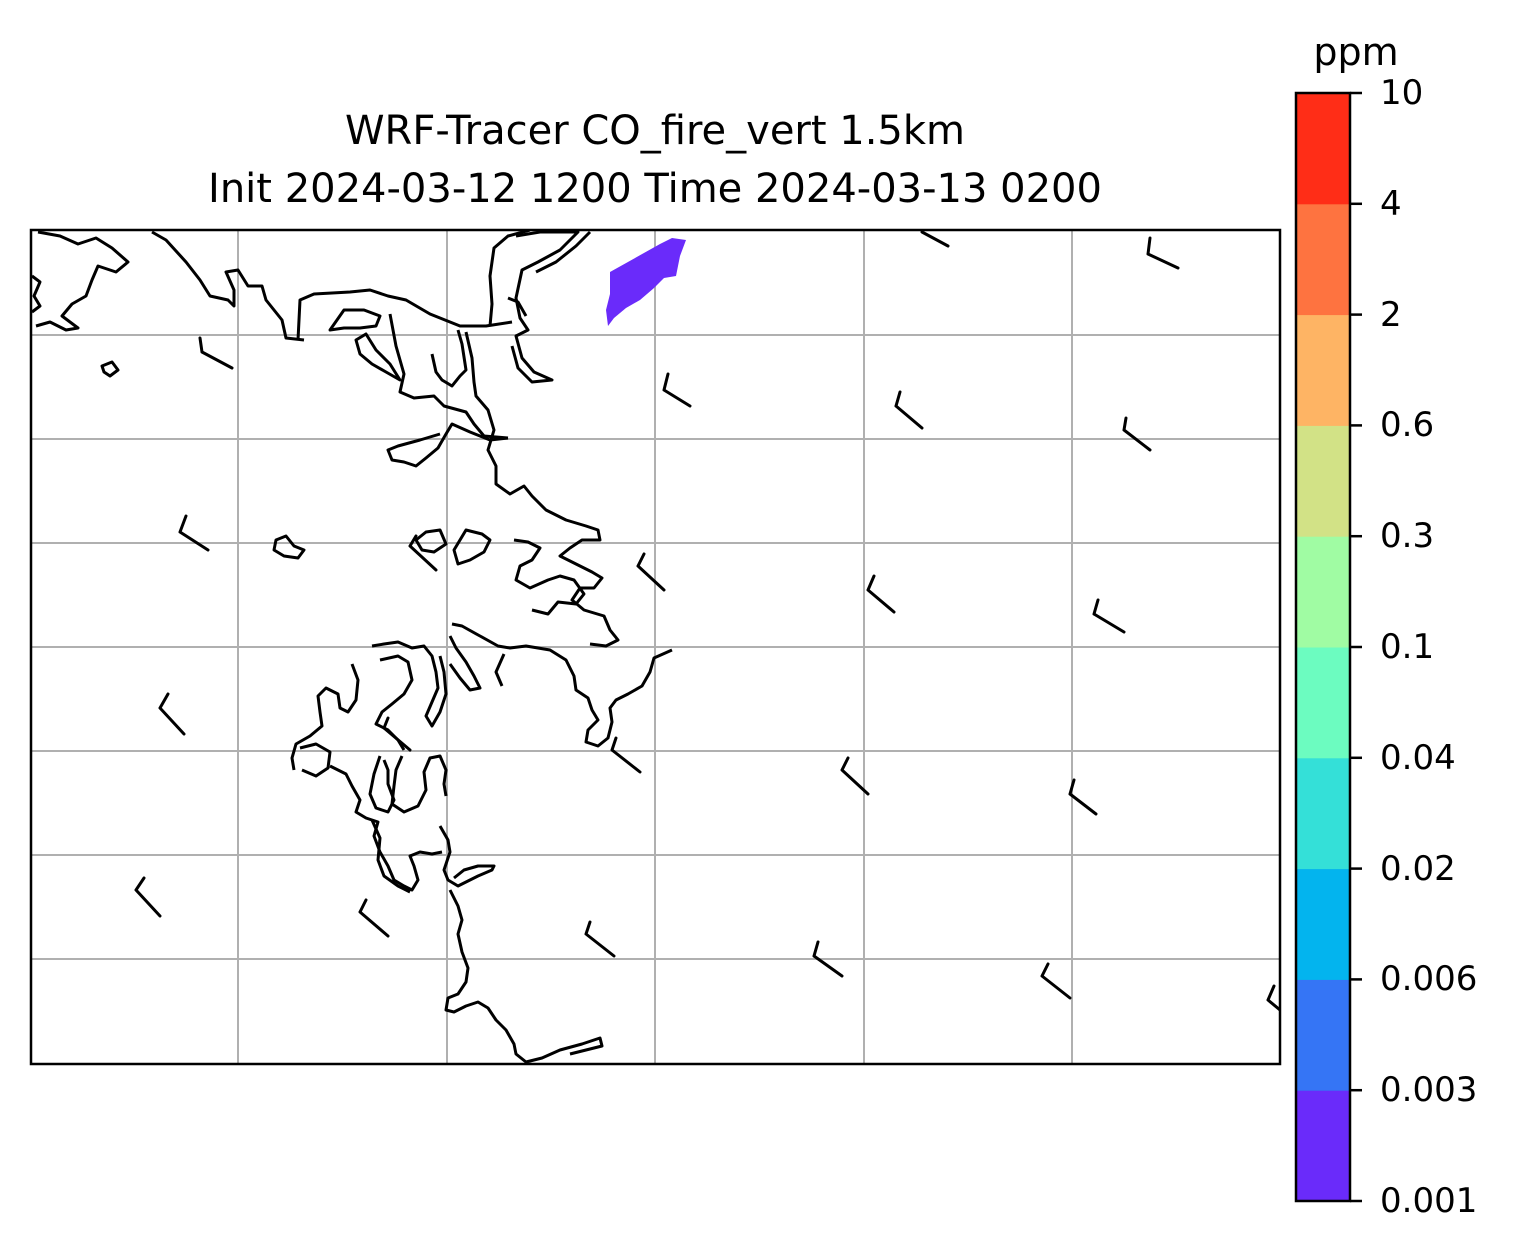  What do you see at coordinates (1407, 536) in the screenshot?
I see `colorbar-tick-label: 0.3` at bounding box center [1407, 536].